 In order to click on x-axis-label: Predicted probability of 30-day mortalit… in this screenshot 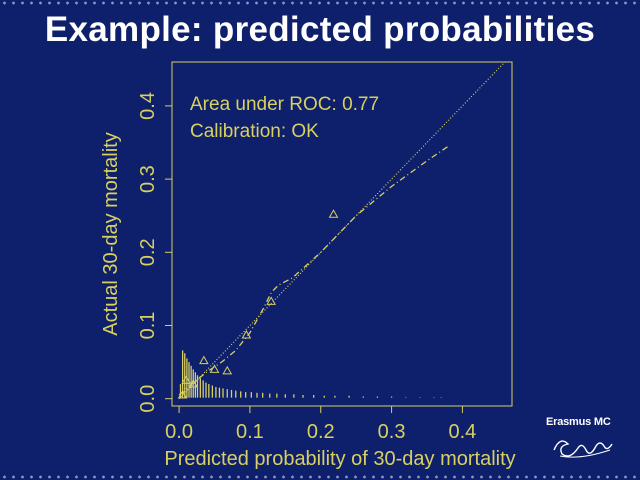, I will do `click(339, 459)`.